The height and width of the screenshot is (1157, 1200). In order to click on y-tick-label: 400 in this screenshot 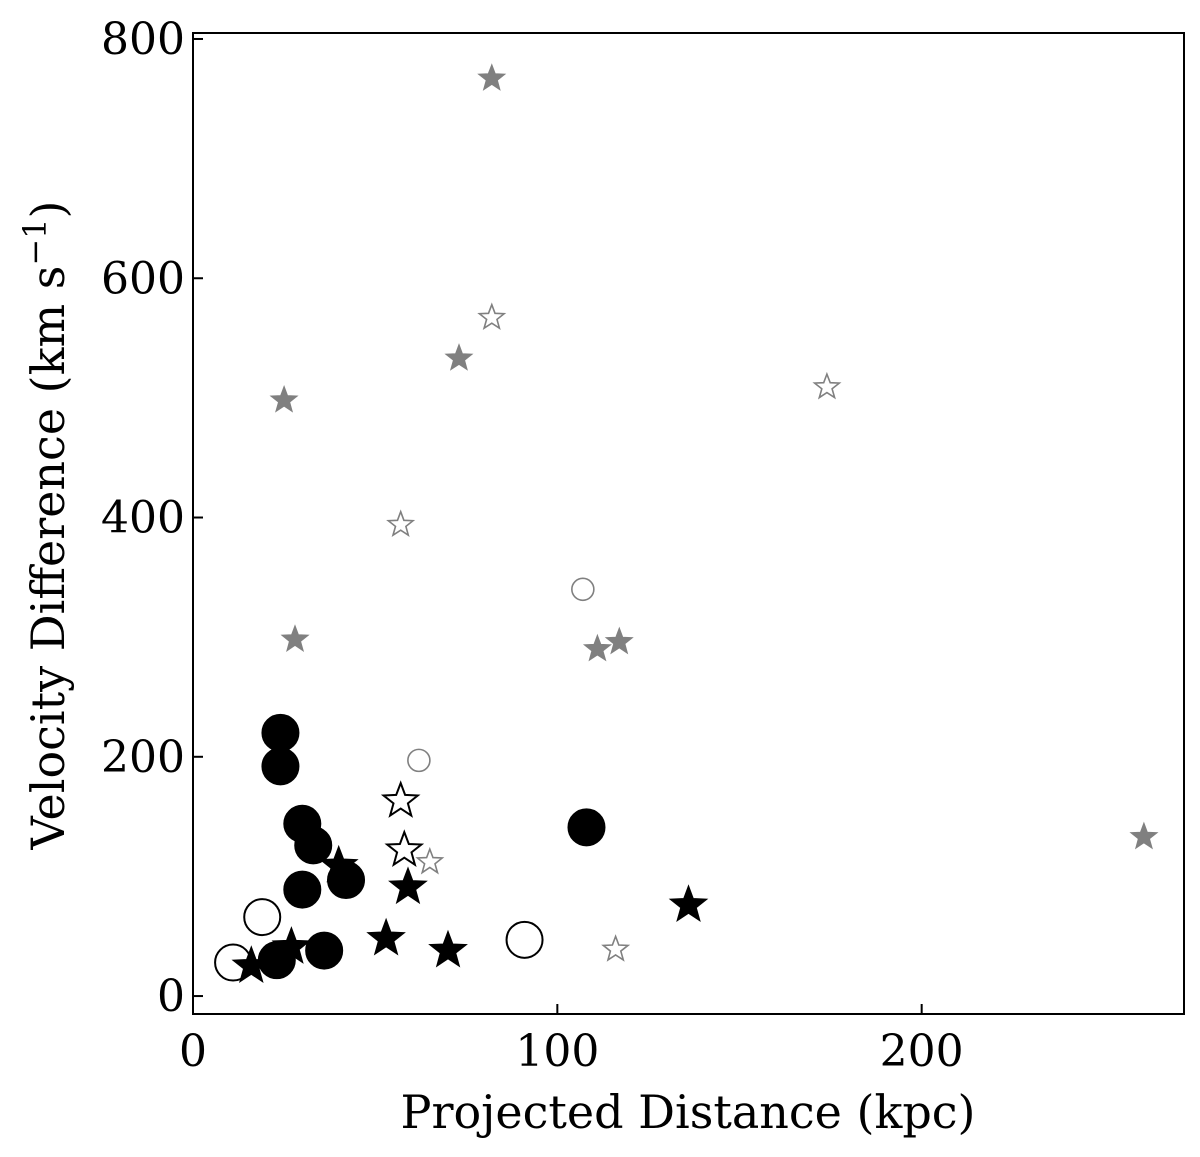, I will do `click(143, 518)`.